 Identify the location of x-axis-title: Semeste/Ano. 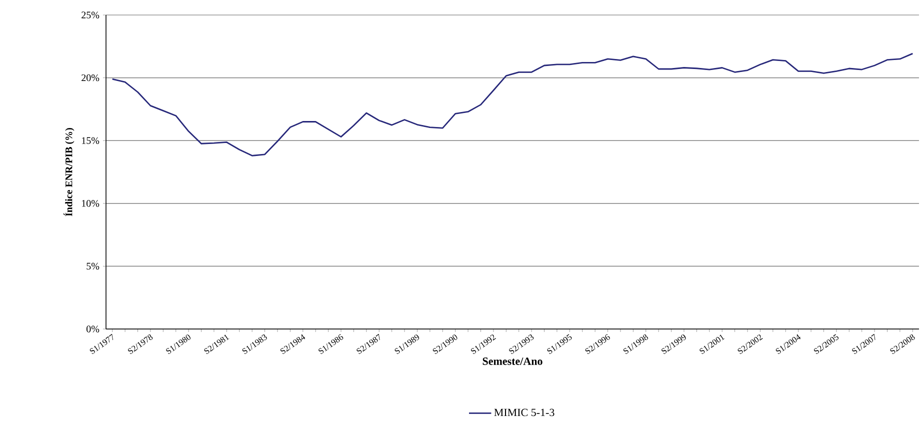
(512, 361).